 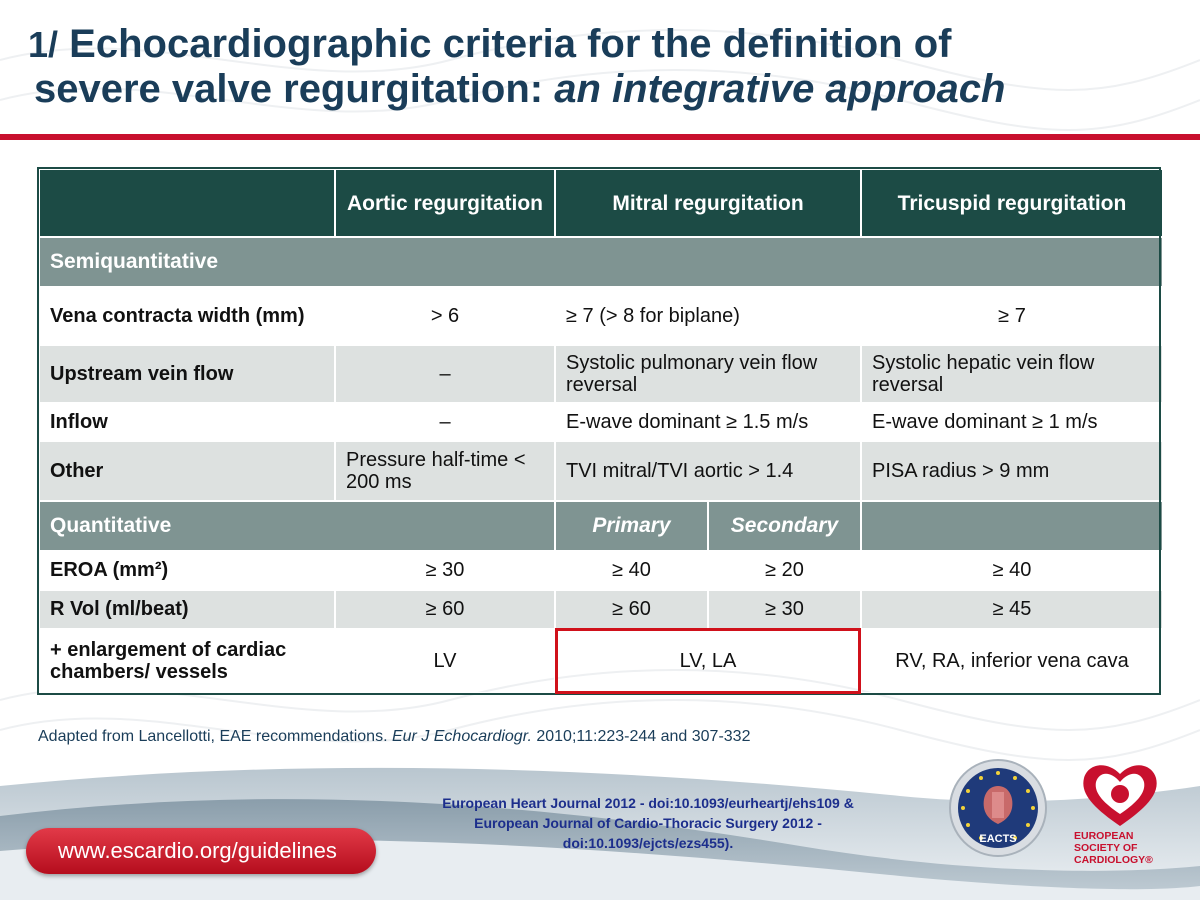 What do you see at coordinates (289, 89) in the screenshot?
I see `title-line2-plain: severe valve regurgitation:` at bounding box center [289, 89].